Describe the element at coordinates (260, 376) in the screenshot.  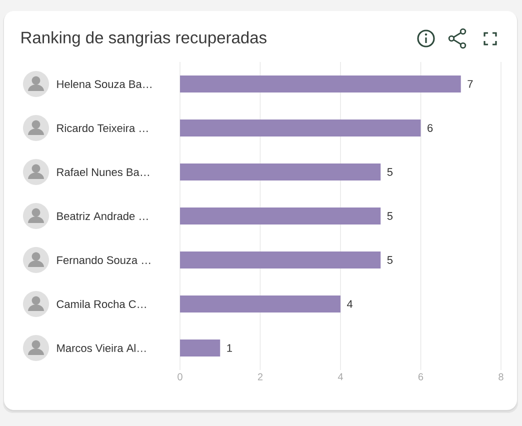
I see `x-tick-label: 2` at that location.